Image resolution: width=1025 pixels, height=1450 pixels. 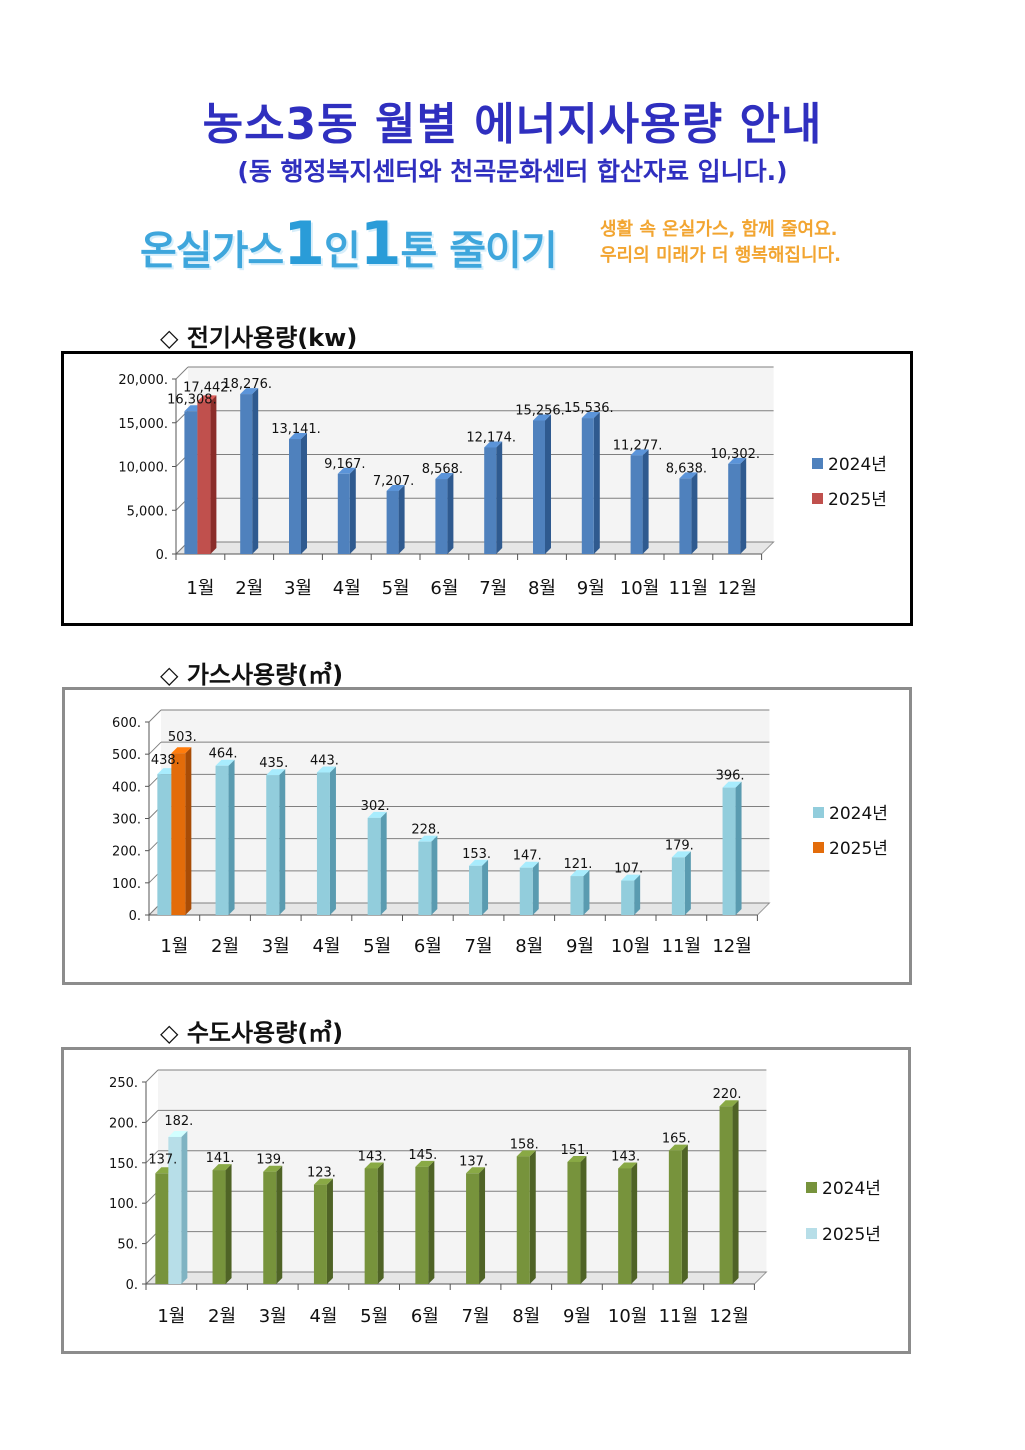 What do you see at coordinates (132, 1285) in the screenshot?
I see `y-tick-label: 0.` at bounding box center [132, 1285].